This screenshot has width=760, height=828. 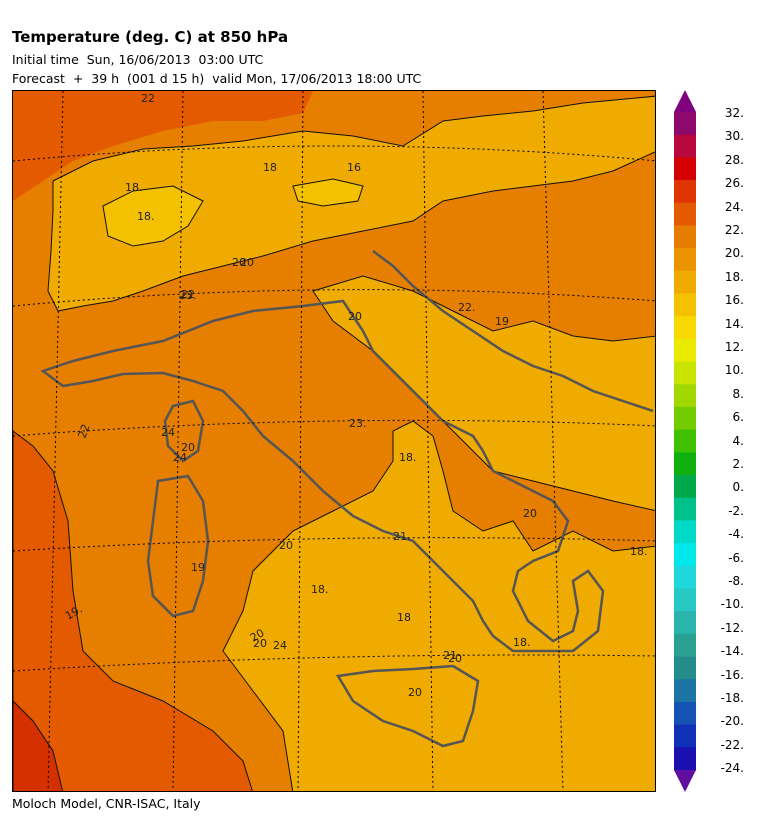 What do you see at coordinates (734, 300) in the screenshot?
I see `colorbar-label: 16.` at bounding box center [734, 300].